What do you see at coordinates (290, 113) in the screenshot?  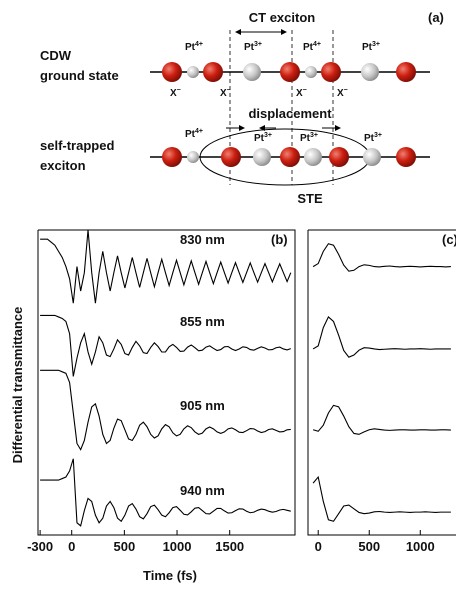 I see `displacement-label: displacement` at bounding box center [290, 113].